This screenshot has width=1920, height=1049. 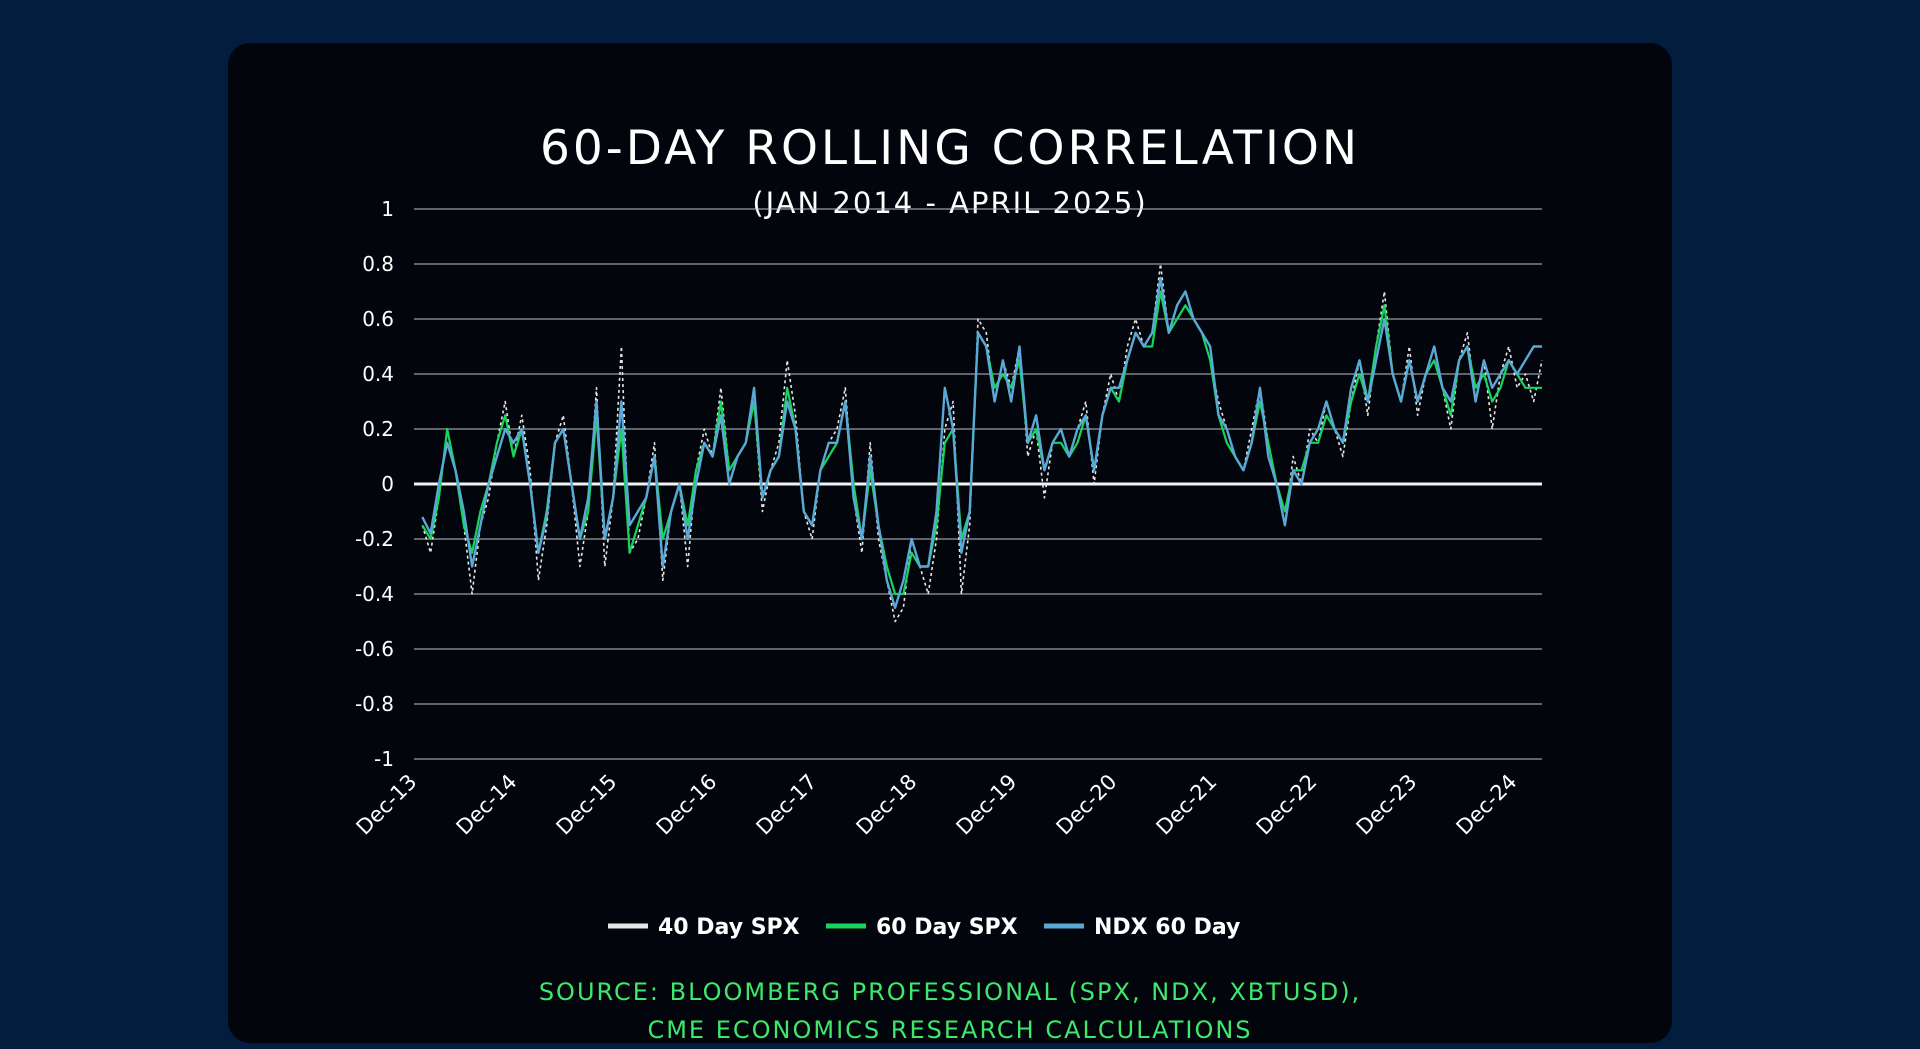 What do you see at coordinates (887, 805) in the screenshot?
I see `x-tick-label: Dec-18` at bounding box center [887, 805].